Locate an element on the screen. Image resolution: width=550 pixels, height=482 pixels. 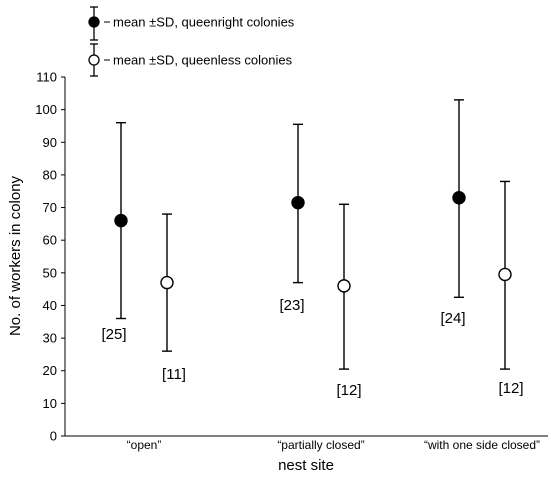
x-tick-label: “with one side closed” is located at coordinates (482, 445).